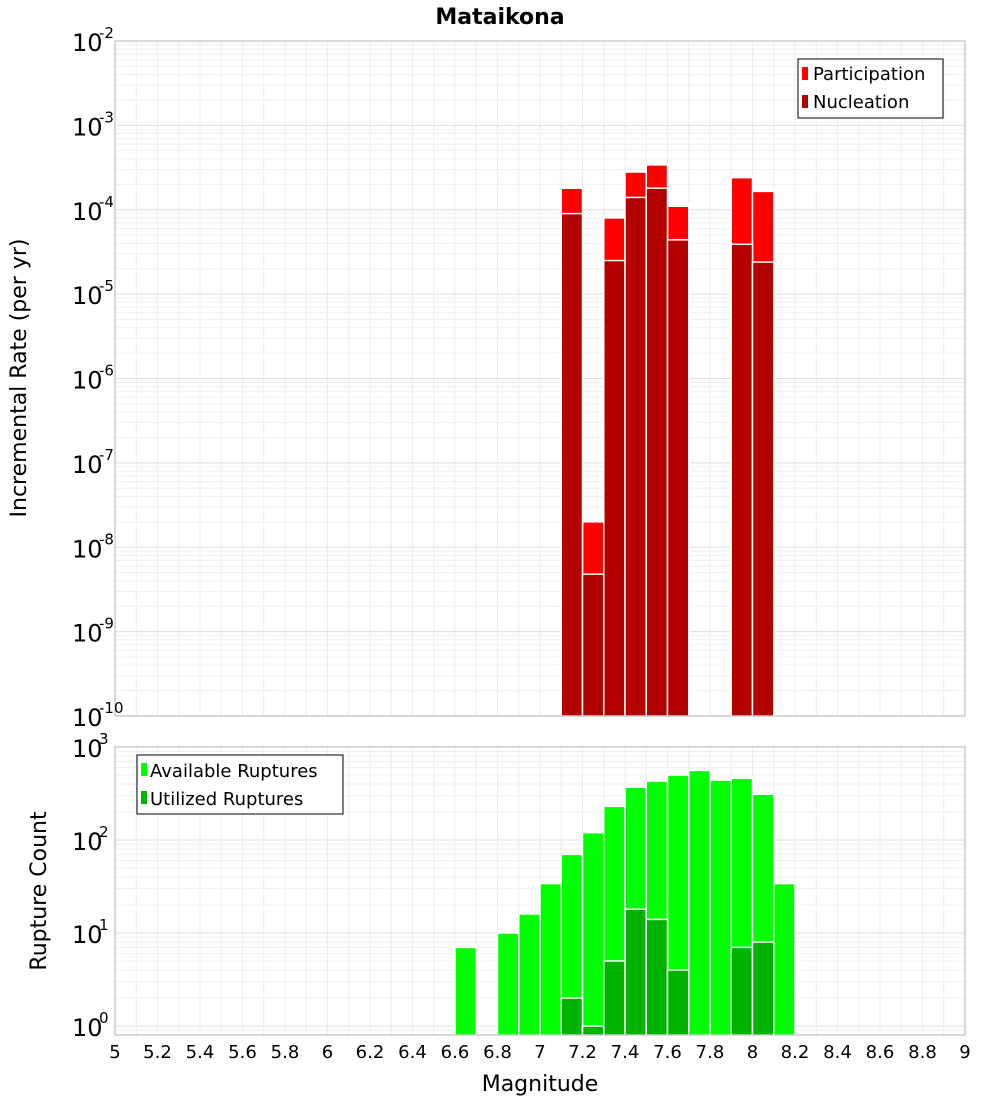 This screenshot has width=1000, height=1100. I want to click on y-tick-exponent: -2, so click(106, 33).